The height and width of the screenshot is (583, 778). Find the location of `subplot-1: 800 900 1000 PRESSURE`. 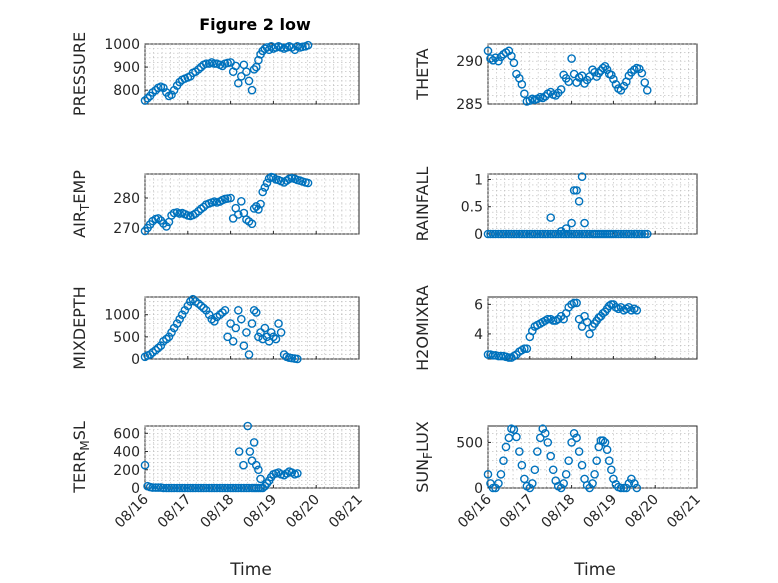

subplot-1: 800 900 1000 PRESSURE is located at coordinates (215, 74).